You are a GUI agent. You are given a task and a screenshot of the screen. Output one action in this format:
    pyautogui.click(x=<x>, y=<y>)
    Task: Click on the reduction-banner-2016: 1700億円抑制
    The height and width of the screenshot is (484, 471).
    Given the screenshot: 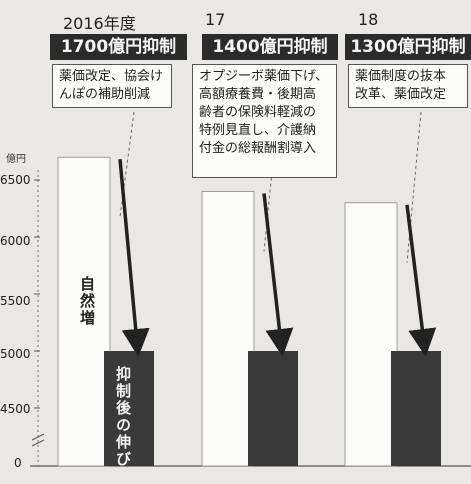 What is the action you would take?
    pyautogui.click(x=118, y=47)
    